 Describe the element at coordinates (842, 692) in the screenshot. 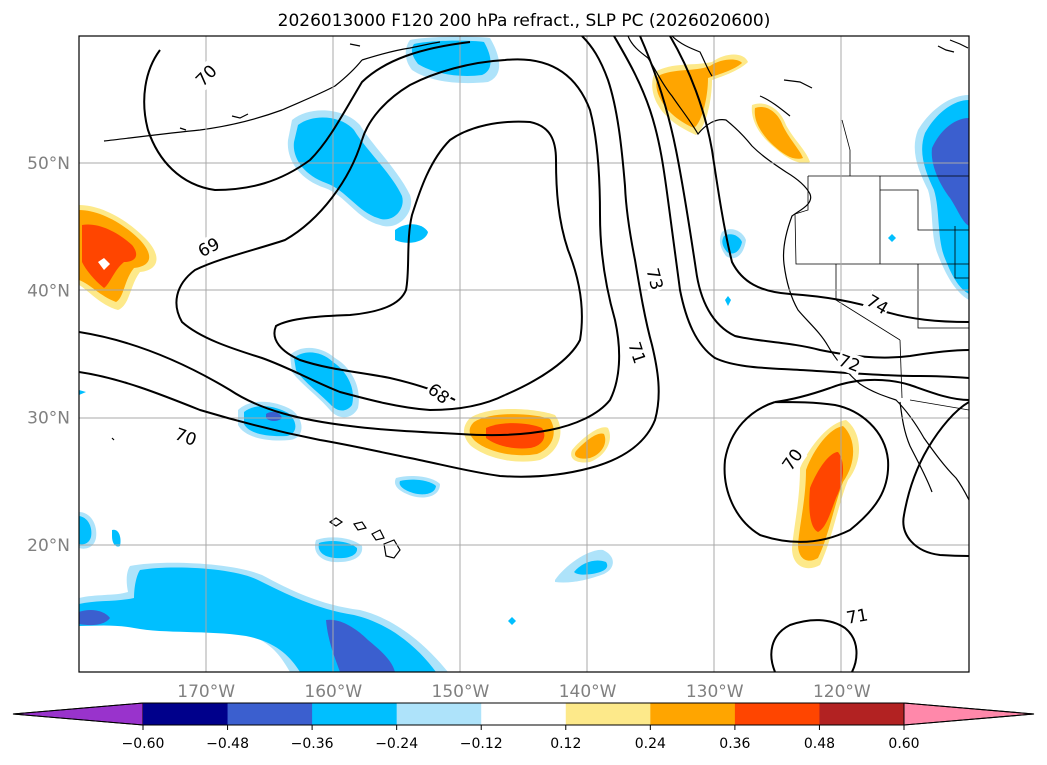

I see `lon-tick-label: 120°W` at that location.